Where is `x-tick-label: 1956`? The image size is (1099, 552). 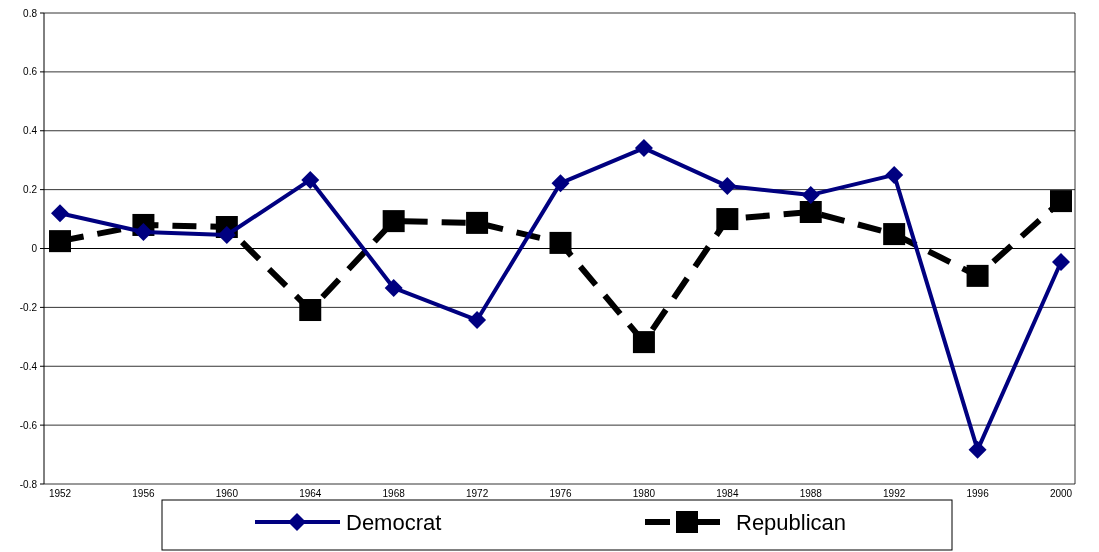 x-tick-label: 1956 is located at coordinates (143, 493).